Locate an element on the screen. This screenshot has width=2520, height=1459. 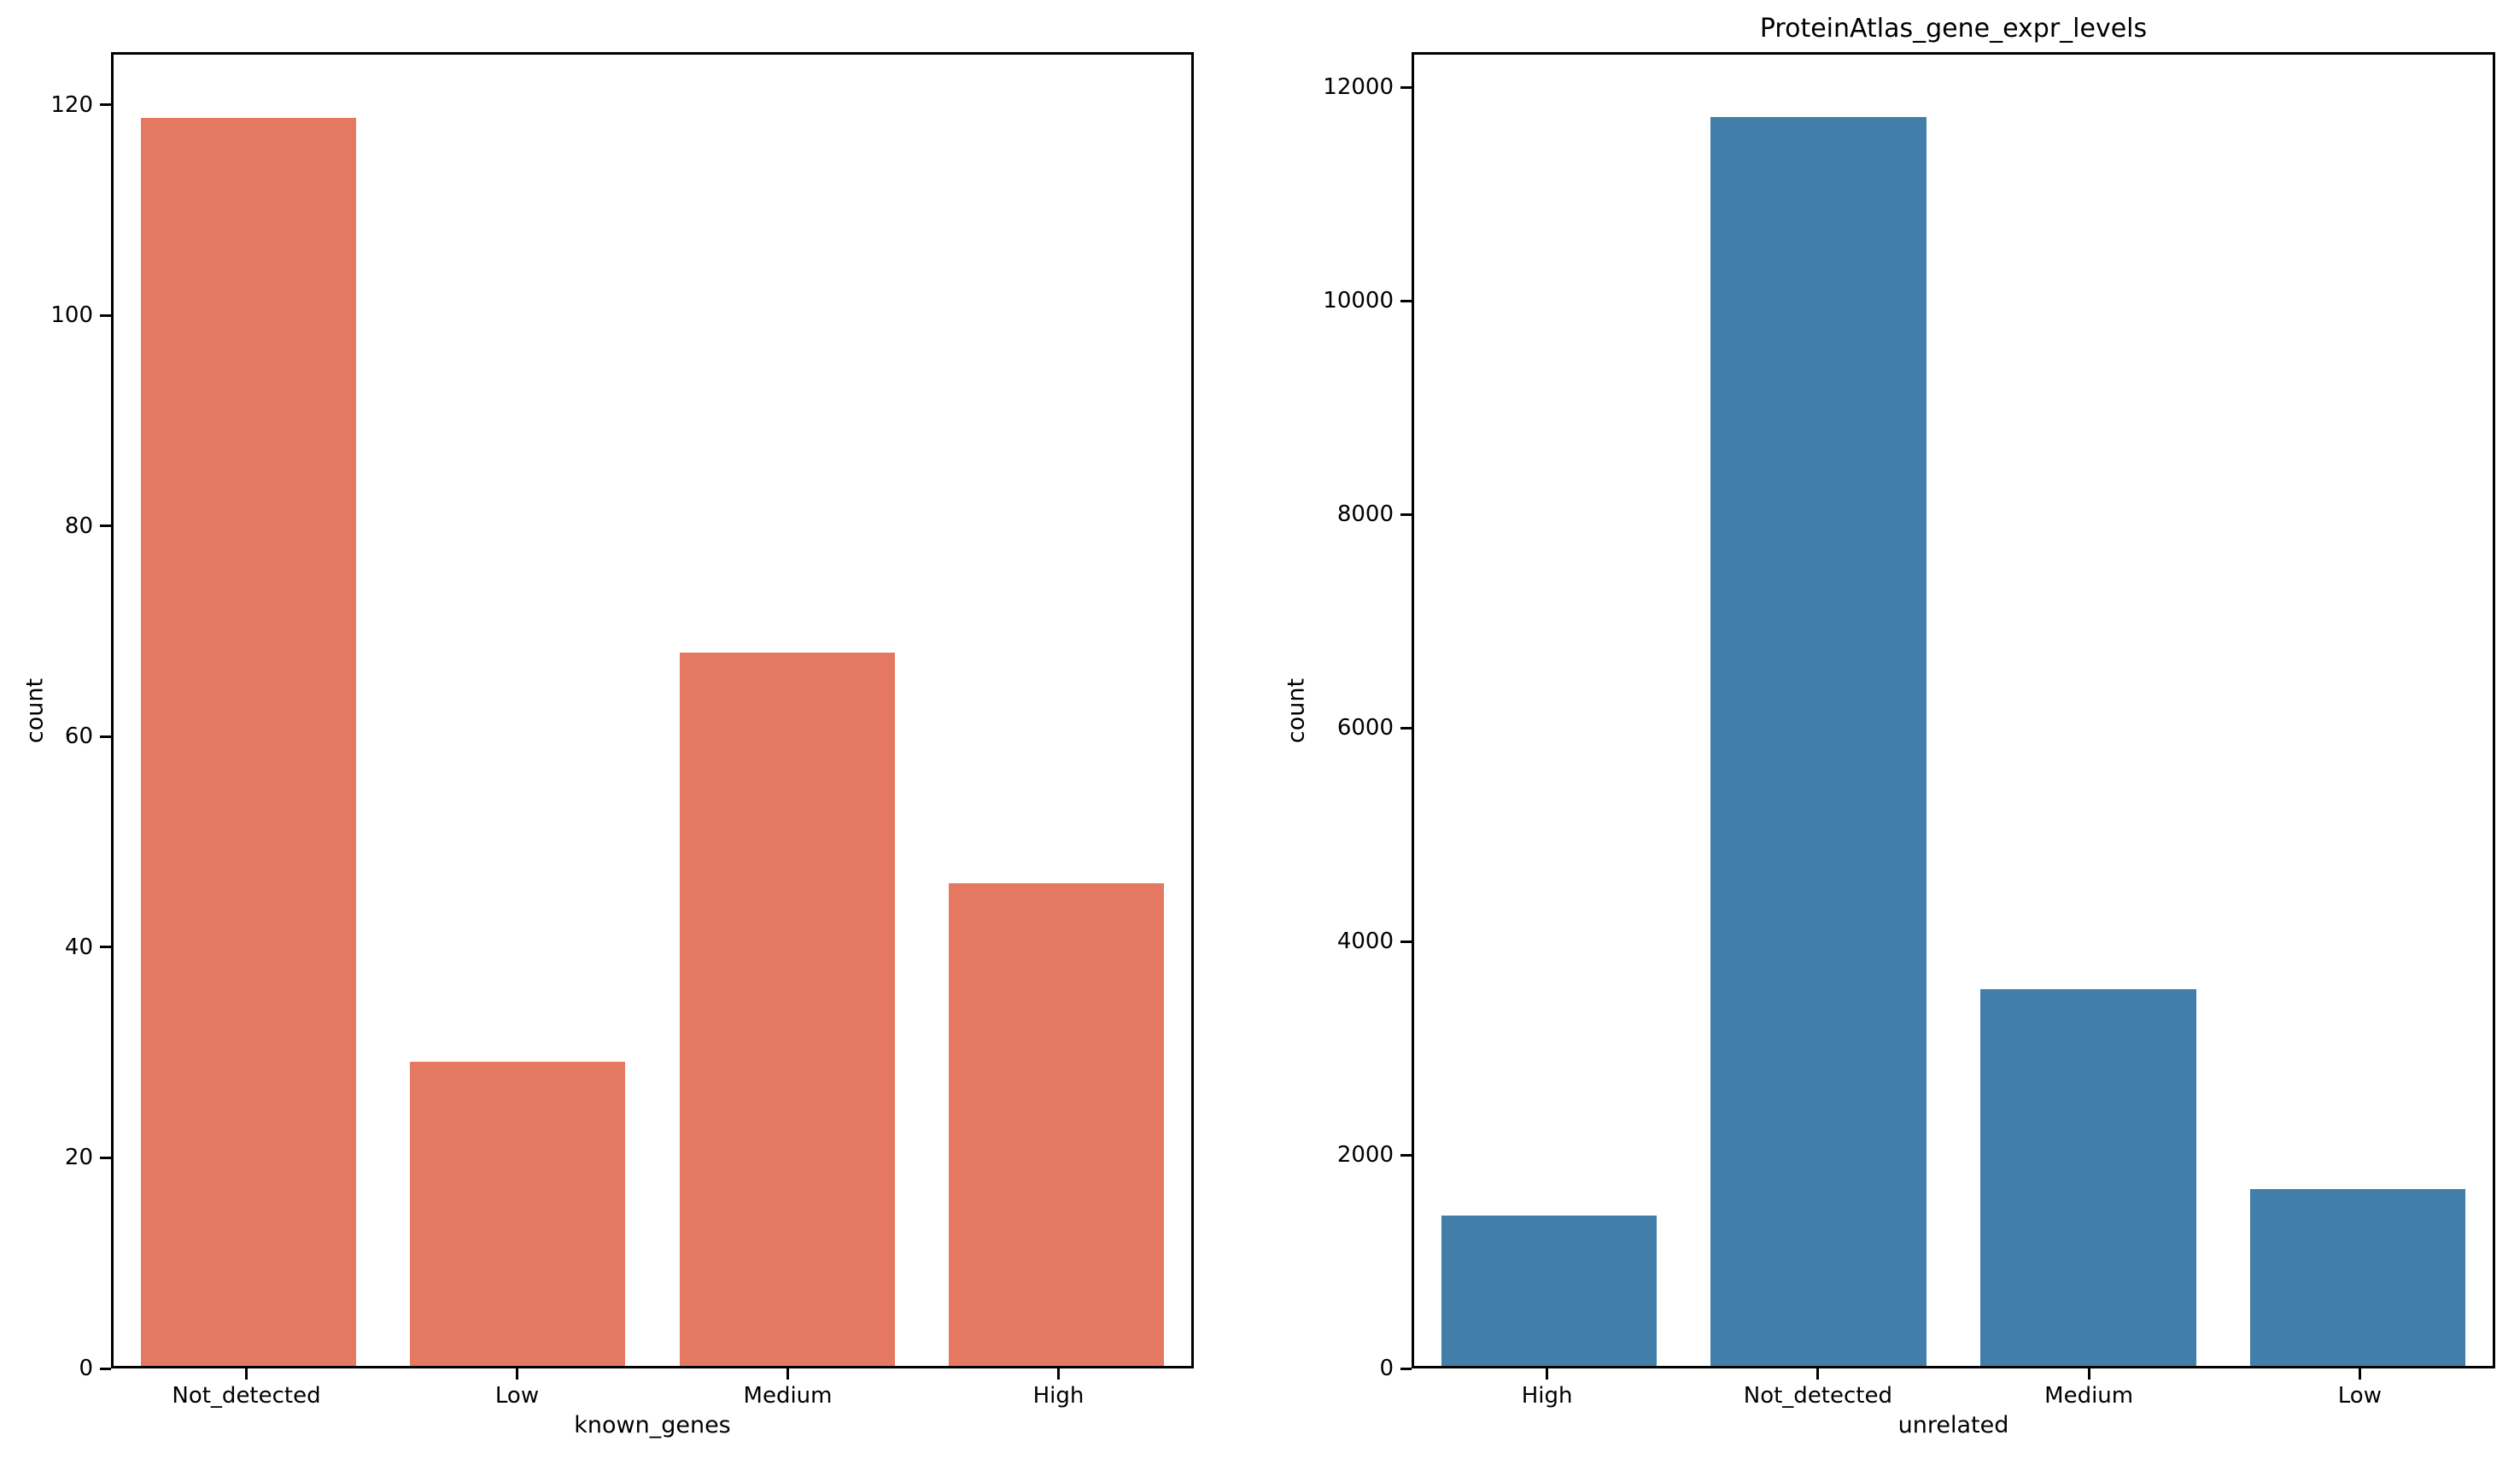
y-tick-label: 12000 is located at coordinates (1359, 87).